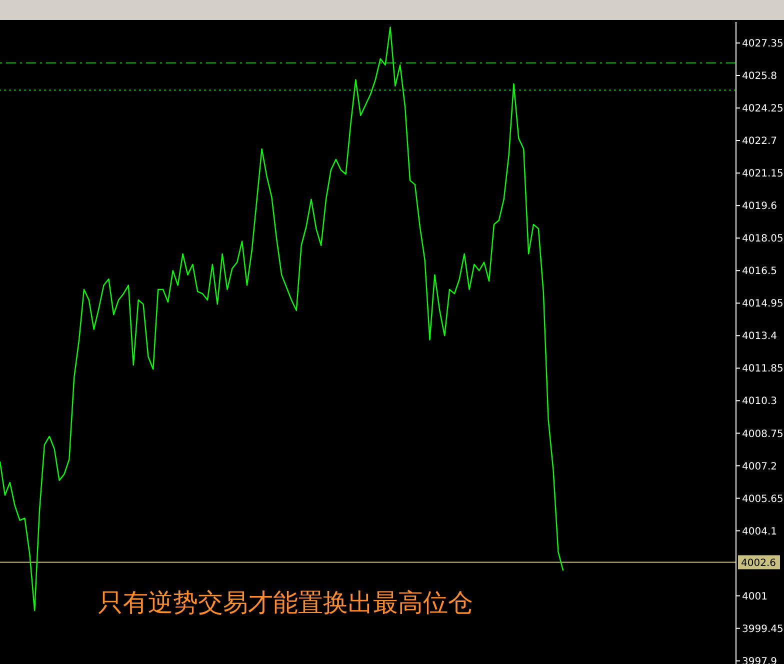  I want to click on y-tick-label: 3999.45, so click(763, 629).